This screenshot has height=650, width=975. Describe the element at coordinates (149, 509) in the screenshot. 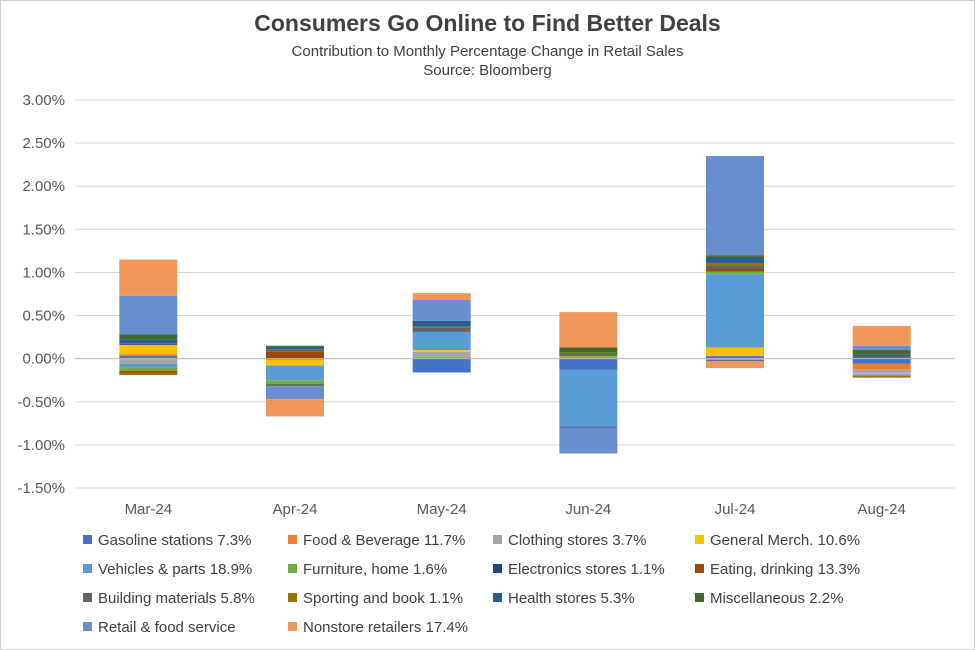

I see `x-tick-label: Mar-24` at that location.